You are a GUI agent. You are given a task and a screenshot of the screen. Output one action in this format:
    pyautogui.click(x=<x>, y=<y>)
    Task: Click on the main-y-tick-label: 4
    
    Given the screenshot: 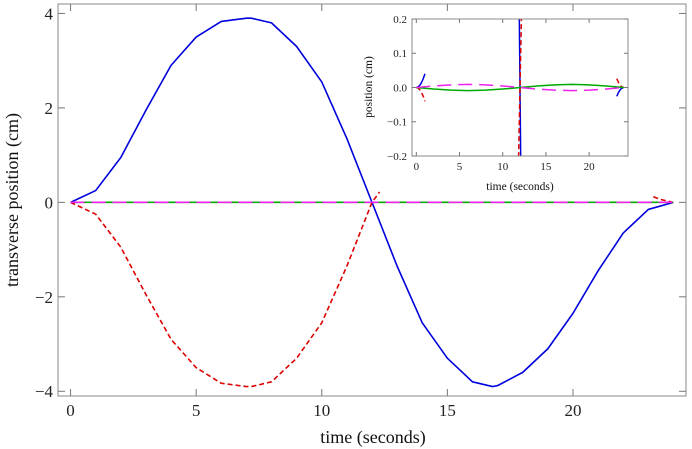 What is the action you would take?
    pyautogui.click(x=49, y=13)
    